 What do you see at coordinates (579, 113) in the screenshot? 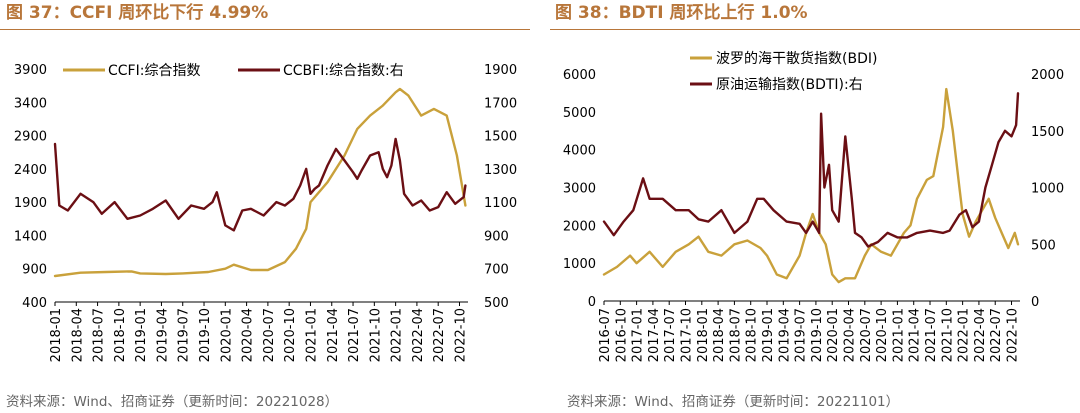
I see `right-left-tick-label: 5000` at bounding box center [579, 113].